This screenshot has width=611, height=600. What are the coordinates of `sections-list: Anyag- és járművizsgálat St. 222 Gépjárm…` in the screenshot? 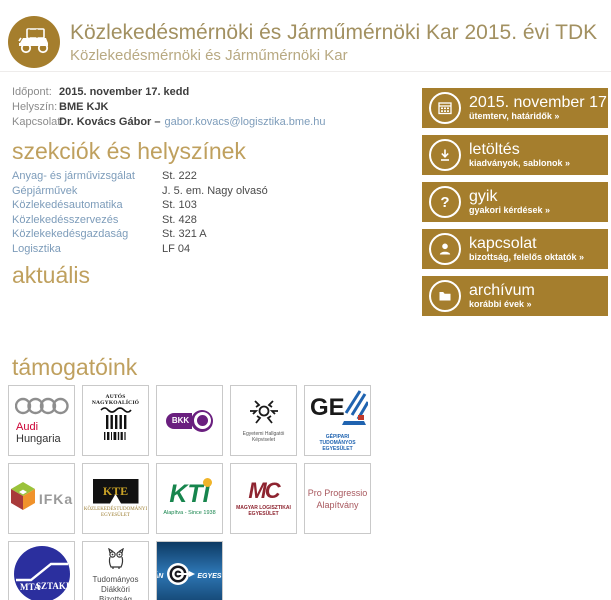 It's located at (140, 212).